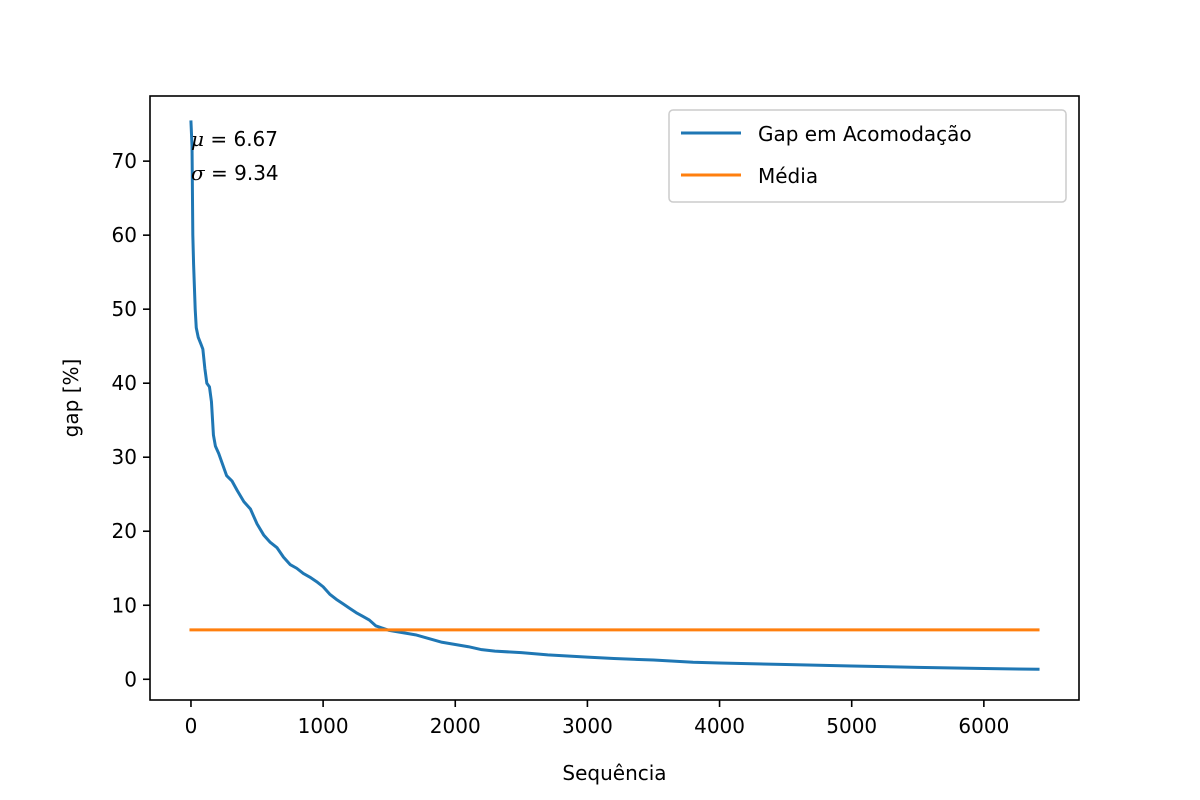  What do you see at coordinates (323, 726) in the screenshot?
I see `x-tick-label: 1000` at bounding box center [323, 726].